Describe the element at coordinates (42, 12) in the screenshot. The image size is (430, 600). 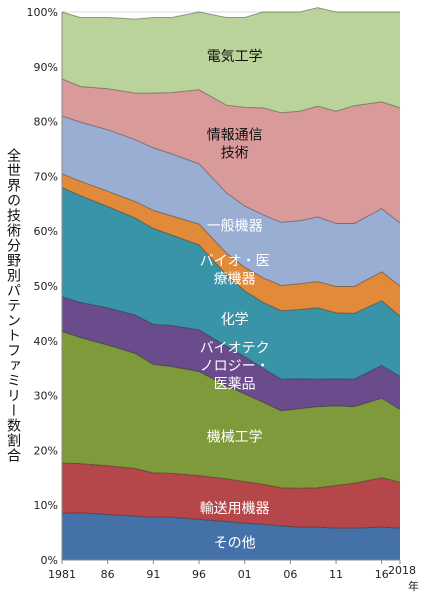
I see `y-tick-label: 100%` at that location.